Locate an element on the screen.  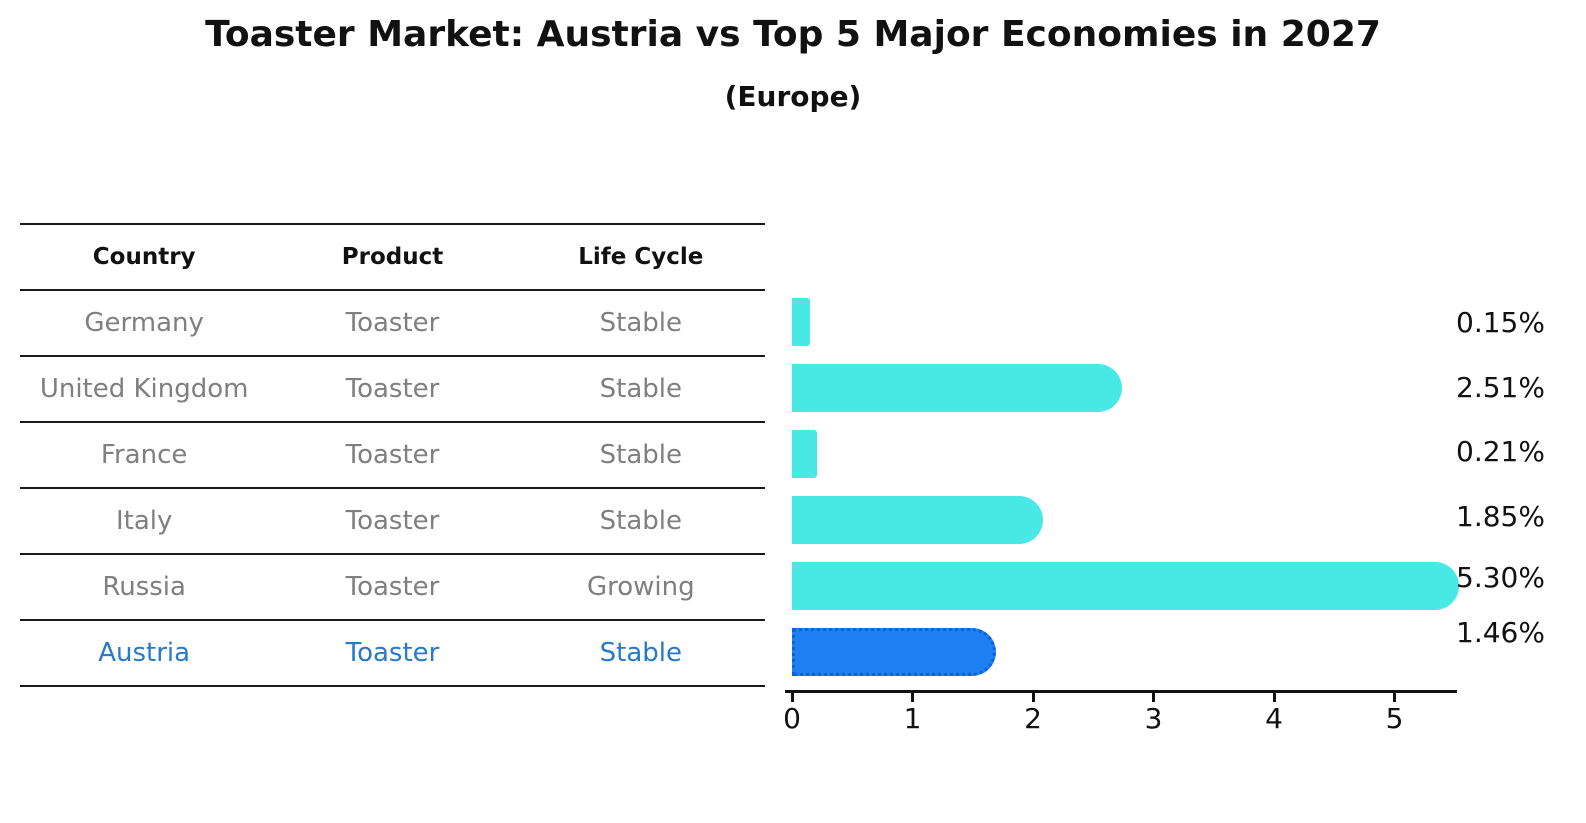
chart-subtitle: (Europe) is located at coordinates (793, 96).